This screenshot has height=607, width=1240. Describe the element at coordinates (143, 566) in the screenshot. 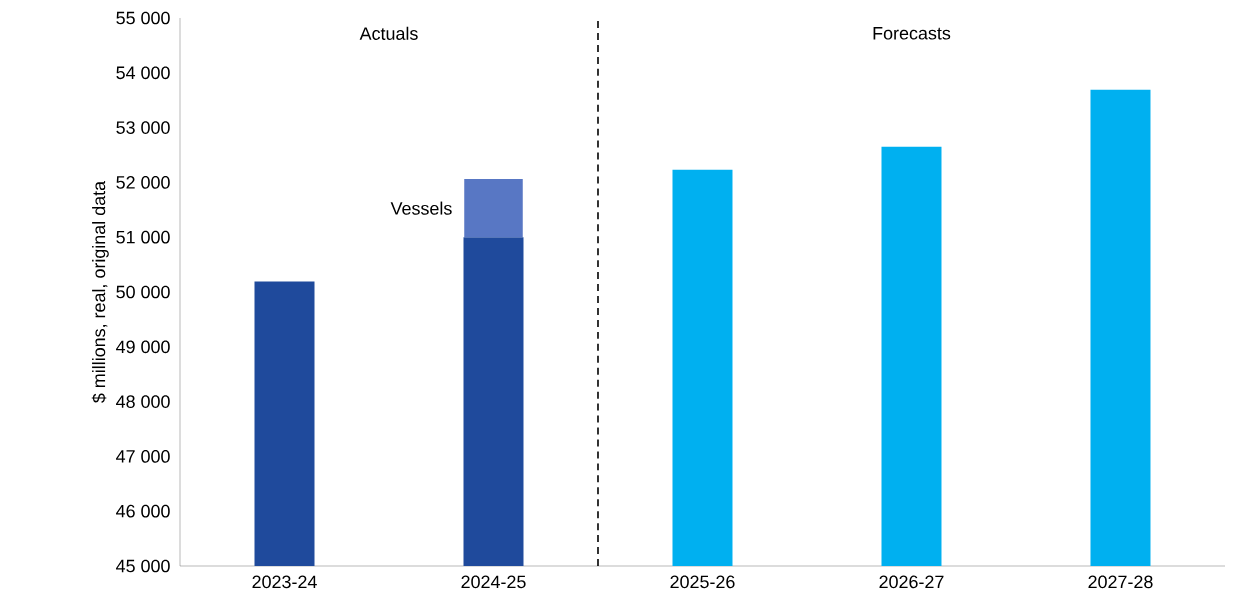

I see `y-tick-label: 45 000` at that location.